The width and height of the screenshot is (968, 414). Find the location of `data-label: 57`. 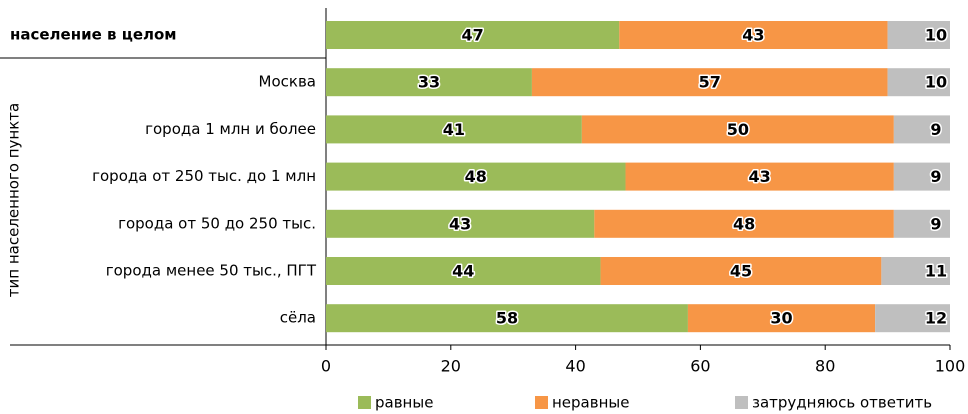

data-label: 57 is located at coordinates (710, 82).